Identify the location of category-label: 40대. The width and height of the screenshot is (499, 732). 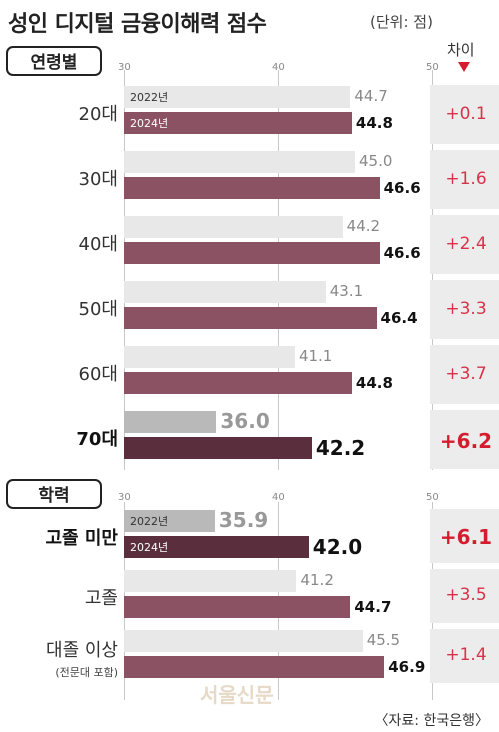
(98, 244).